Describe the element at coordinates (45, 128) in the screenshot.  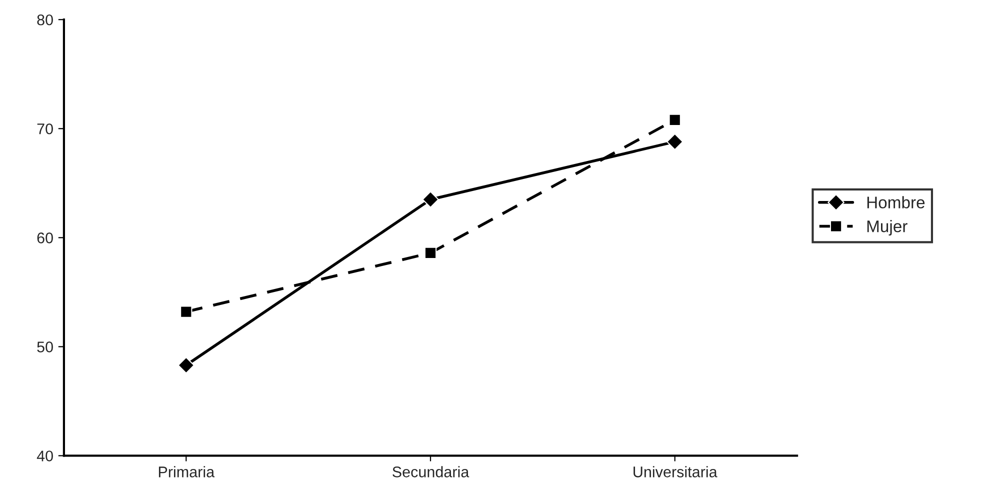
I see `y-tick-label: 70` at that location.